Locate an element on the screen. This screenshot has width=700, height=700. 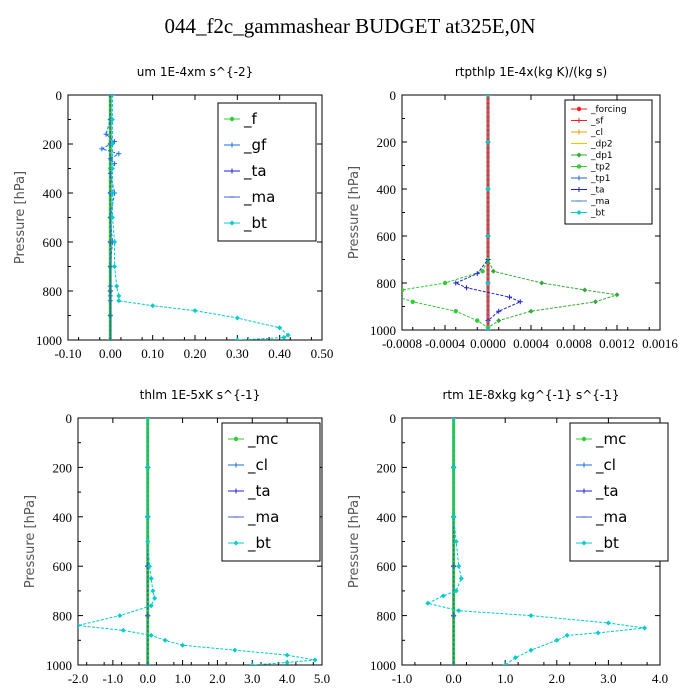
legend-label: _dp2 is located at coordinates (601, 145).